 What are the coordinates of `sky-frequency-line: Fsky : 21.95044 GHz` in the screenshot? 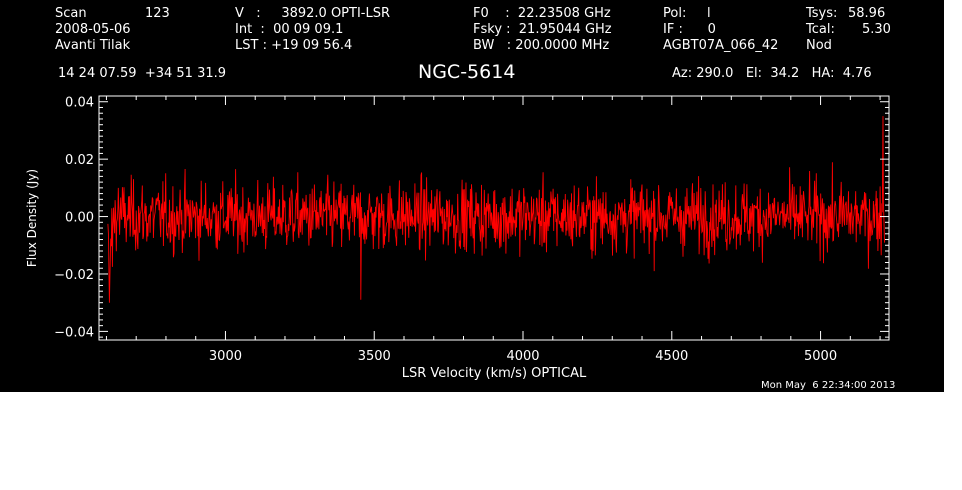 It's located at (542, 29).